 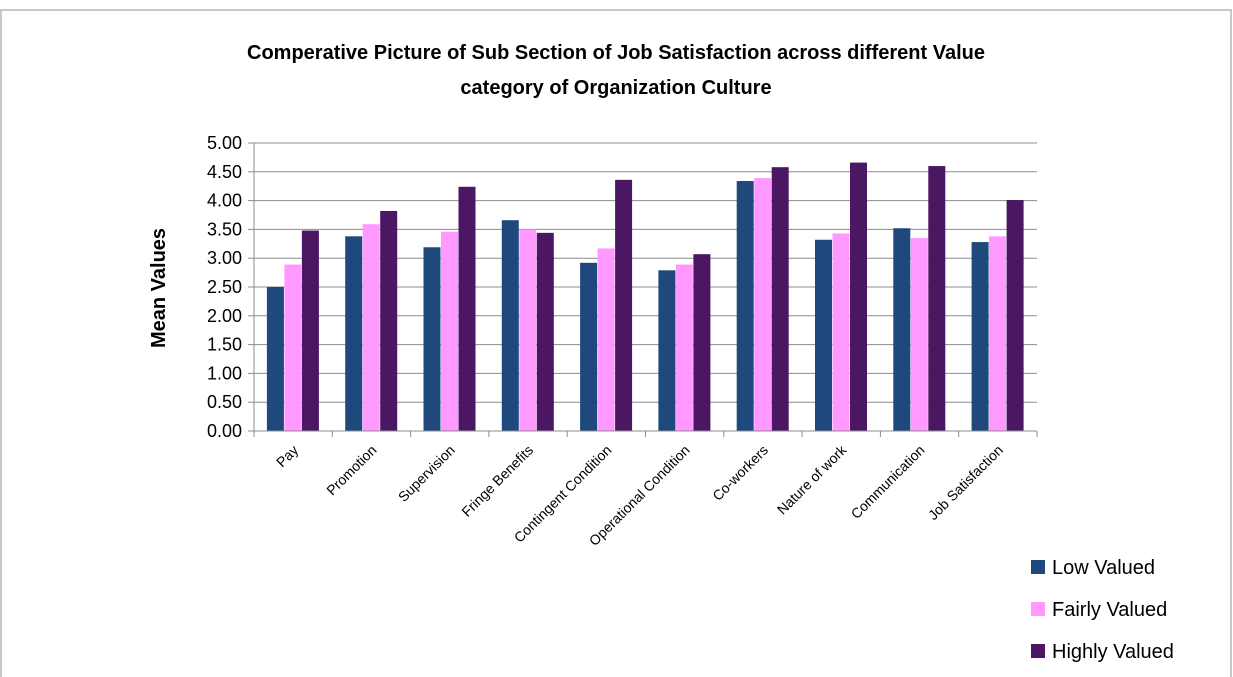 What do you see at coordinates (1103, 568) in the screenshot?
I see `legend-label: Low Valued` at bounding box center [1103, 568].